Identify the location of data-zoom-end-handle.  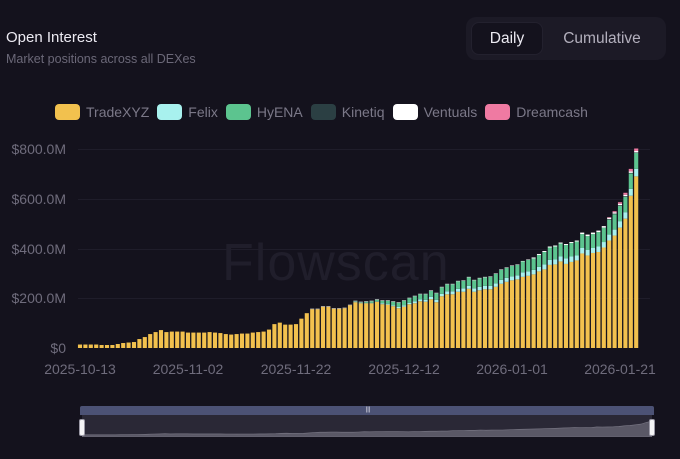
(652, 427).